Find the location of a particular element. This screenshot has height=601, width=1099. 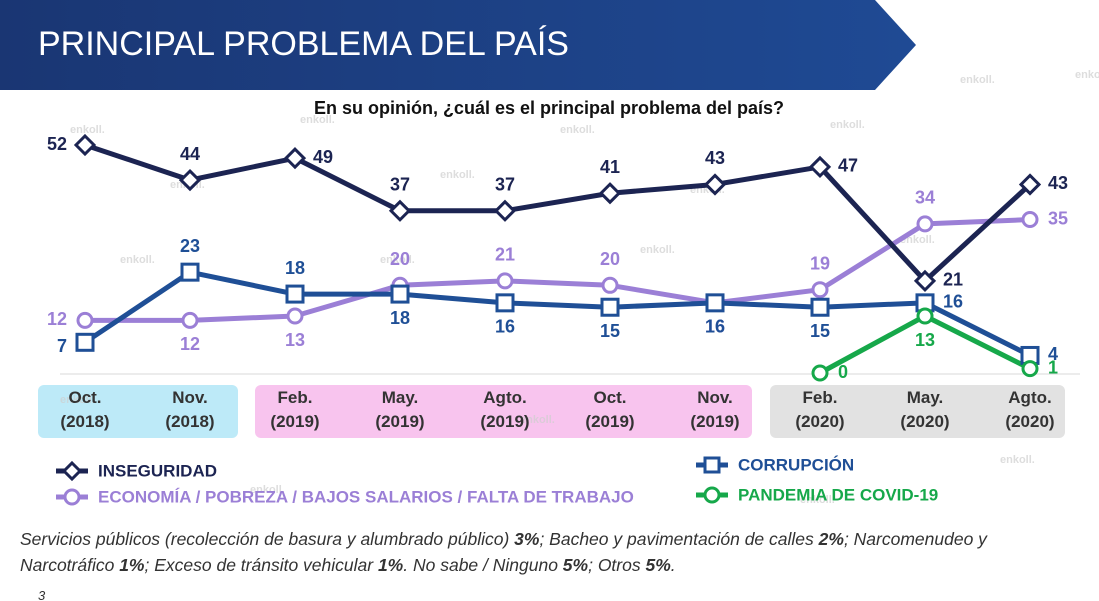

data-label: 43 is located at coordinates (715, 158).